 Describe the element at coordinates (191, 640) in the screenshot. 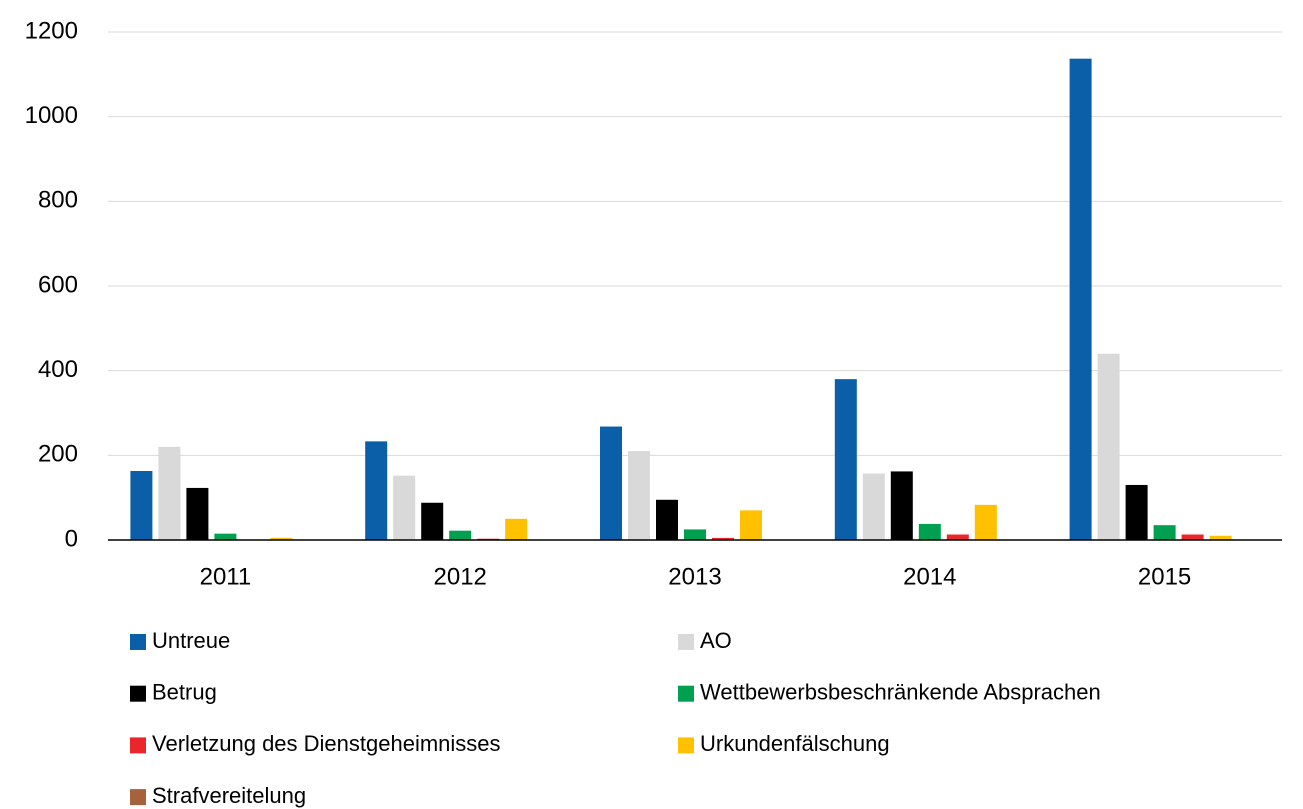

I see `legend-label: Untreue` at that location.